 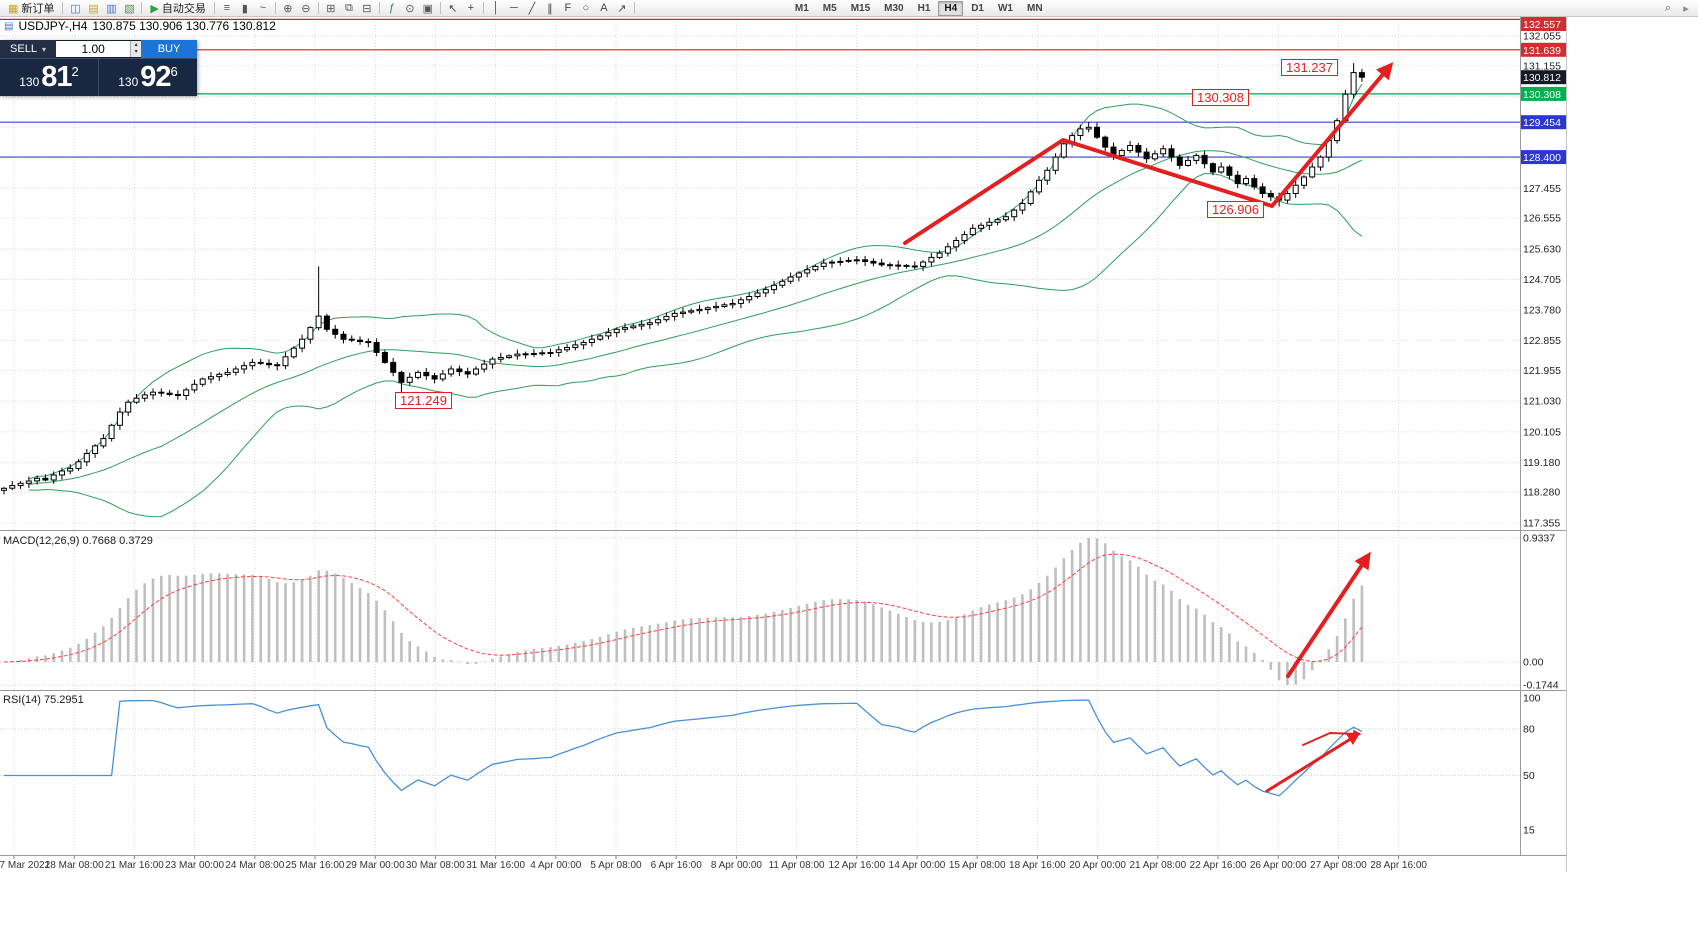 I want to click on horizontal-line-icon-glyph-icon: ─, so click(x=513, y=8).